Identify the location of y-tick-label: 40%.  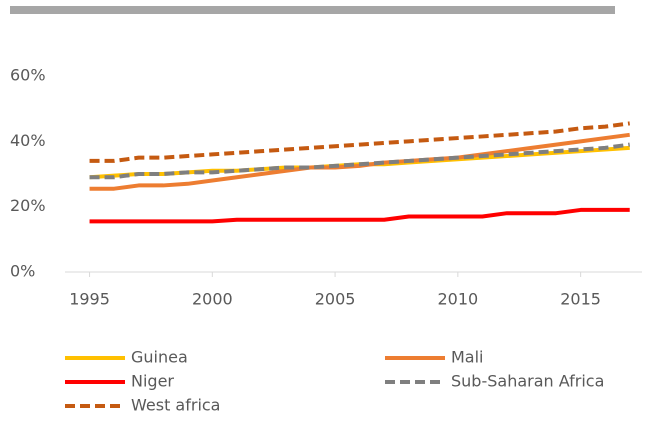
(28, 140).